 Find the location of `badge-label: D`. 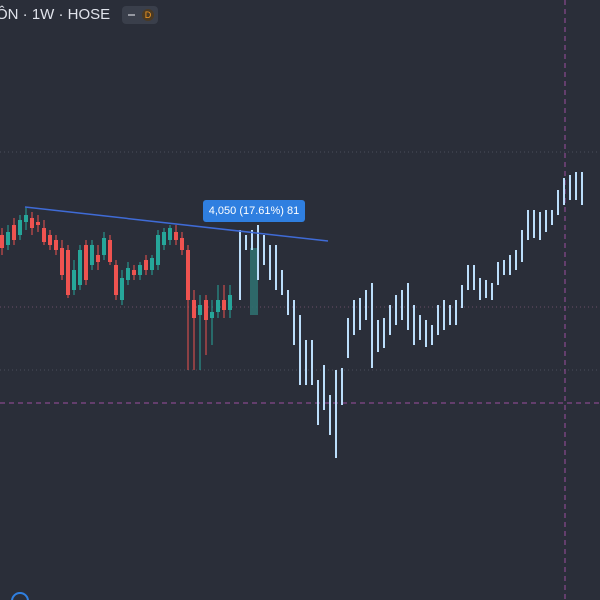

badge-label: D is located at coordinates (148, 15).